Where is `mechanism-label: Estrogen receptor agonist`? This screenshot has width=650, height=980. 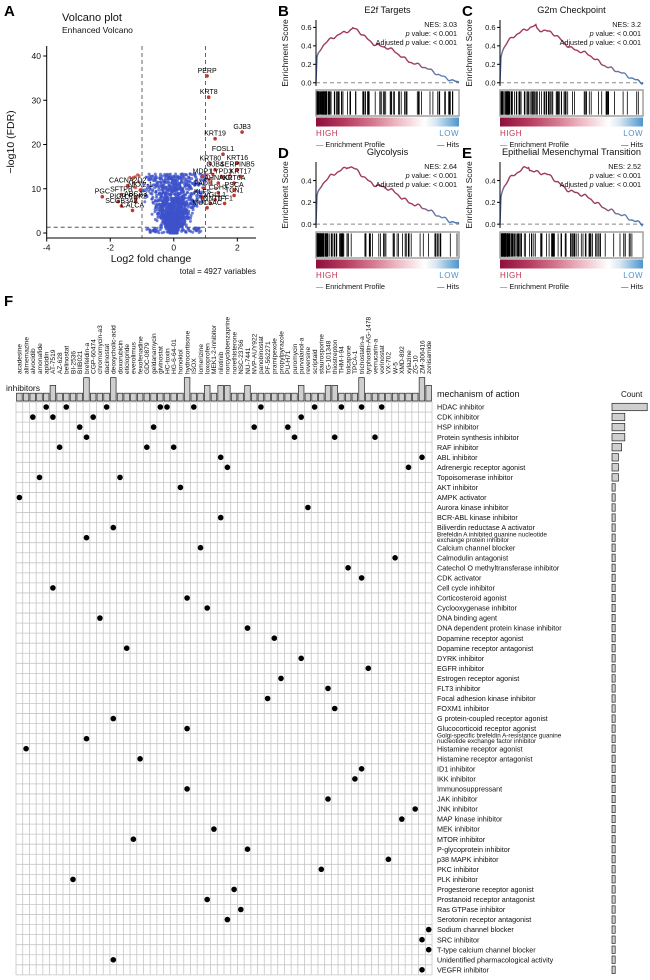 mechanism-label: Estrogen receptor agonist is located at coordinates (478, 678).